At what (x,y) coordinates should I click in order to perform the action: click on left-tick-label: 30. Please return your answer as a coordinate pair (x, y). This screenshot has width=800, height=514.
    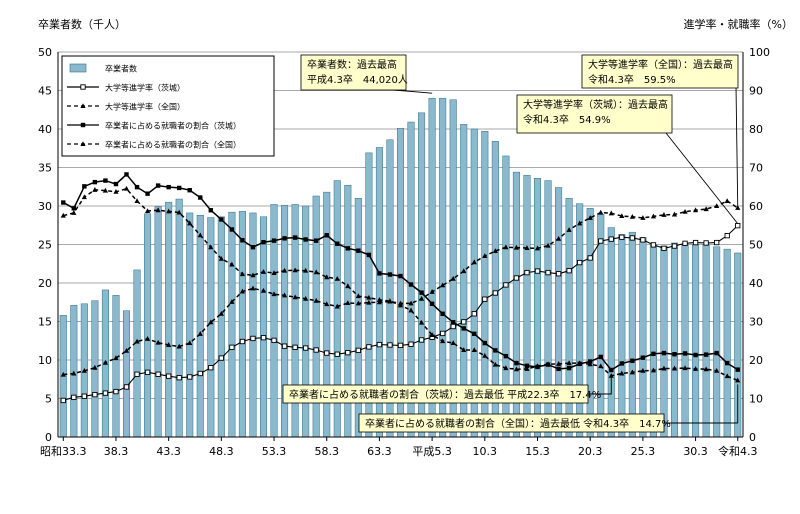
    Looking at the image, I should click on (45, 206).